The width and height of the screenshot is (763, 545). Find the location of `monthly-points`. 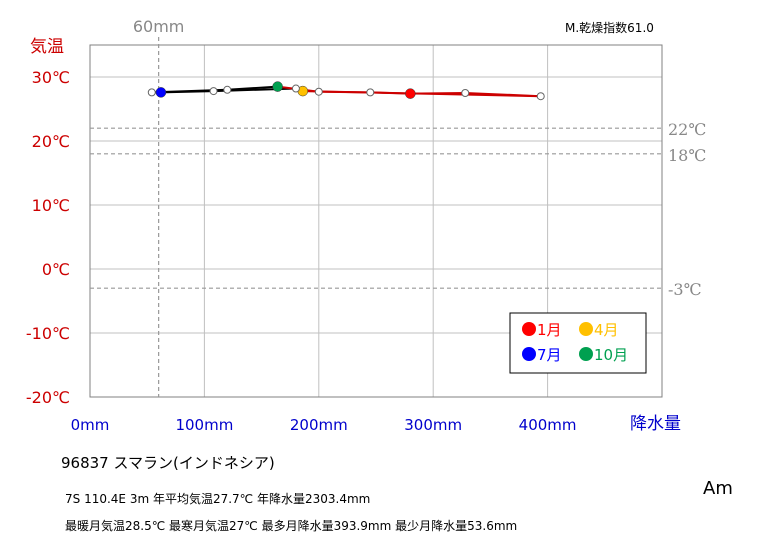

monthly-points is located at coordinates (346, 91).